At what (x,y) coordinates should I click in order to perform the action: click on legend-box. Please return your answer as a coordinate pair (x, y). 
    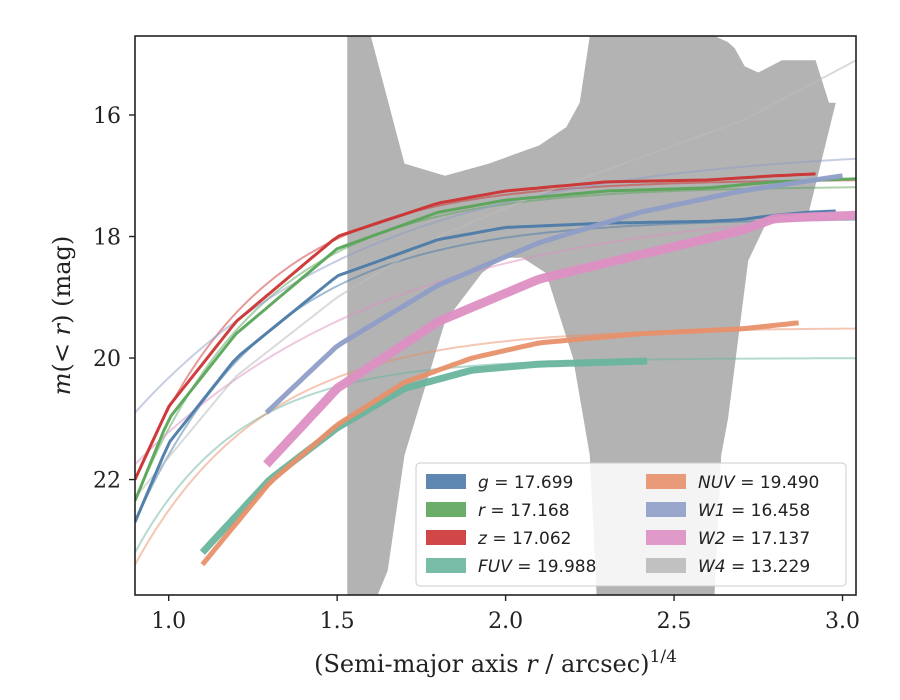
    Looking at the image, I should click on (631, 524).